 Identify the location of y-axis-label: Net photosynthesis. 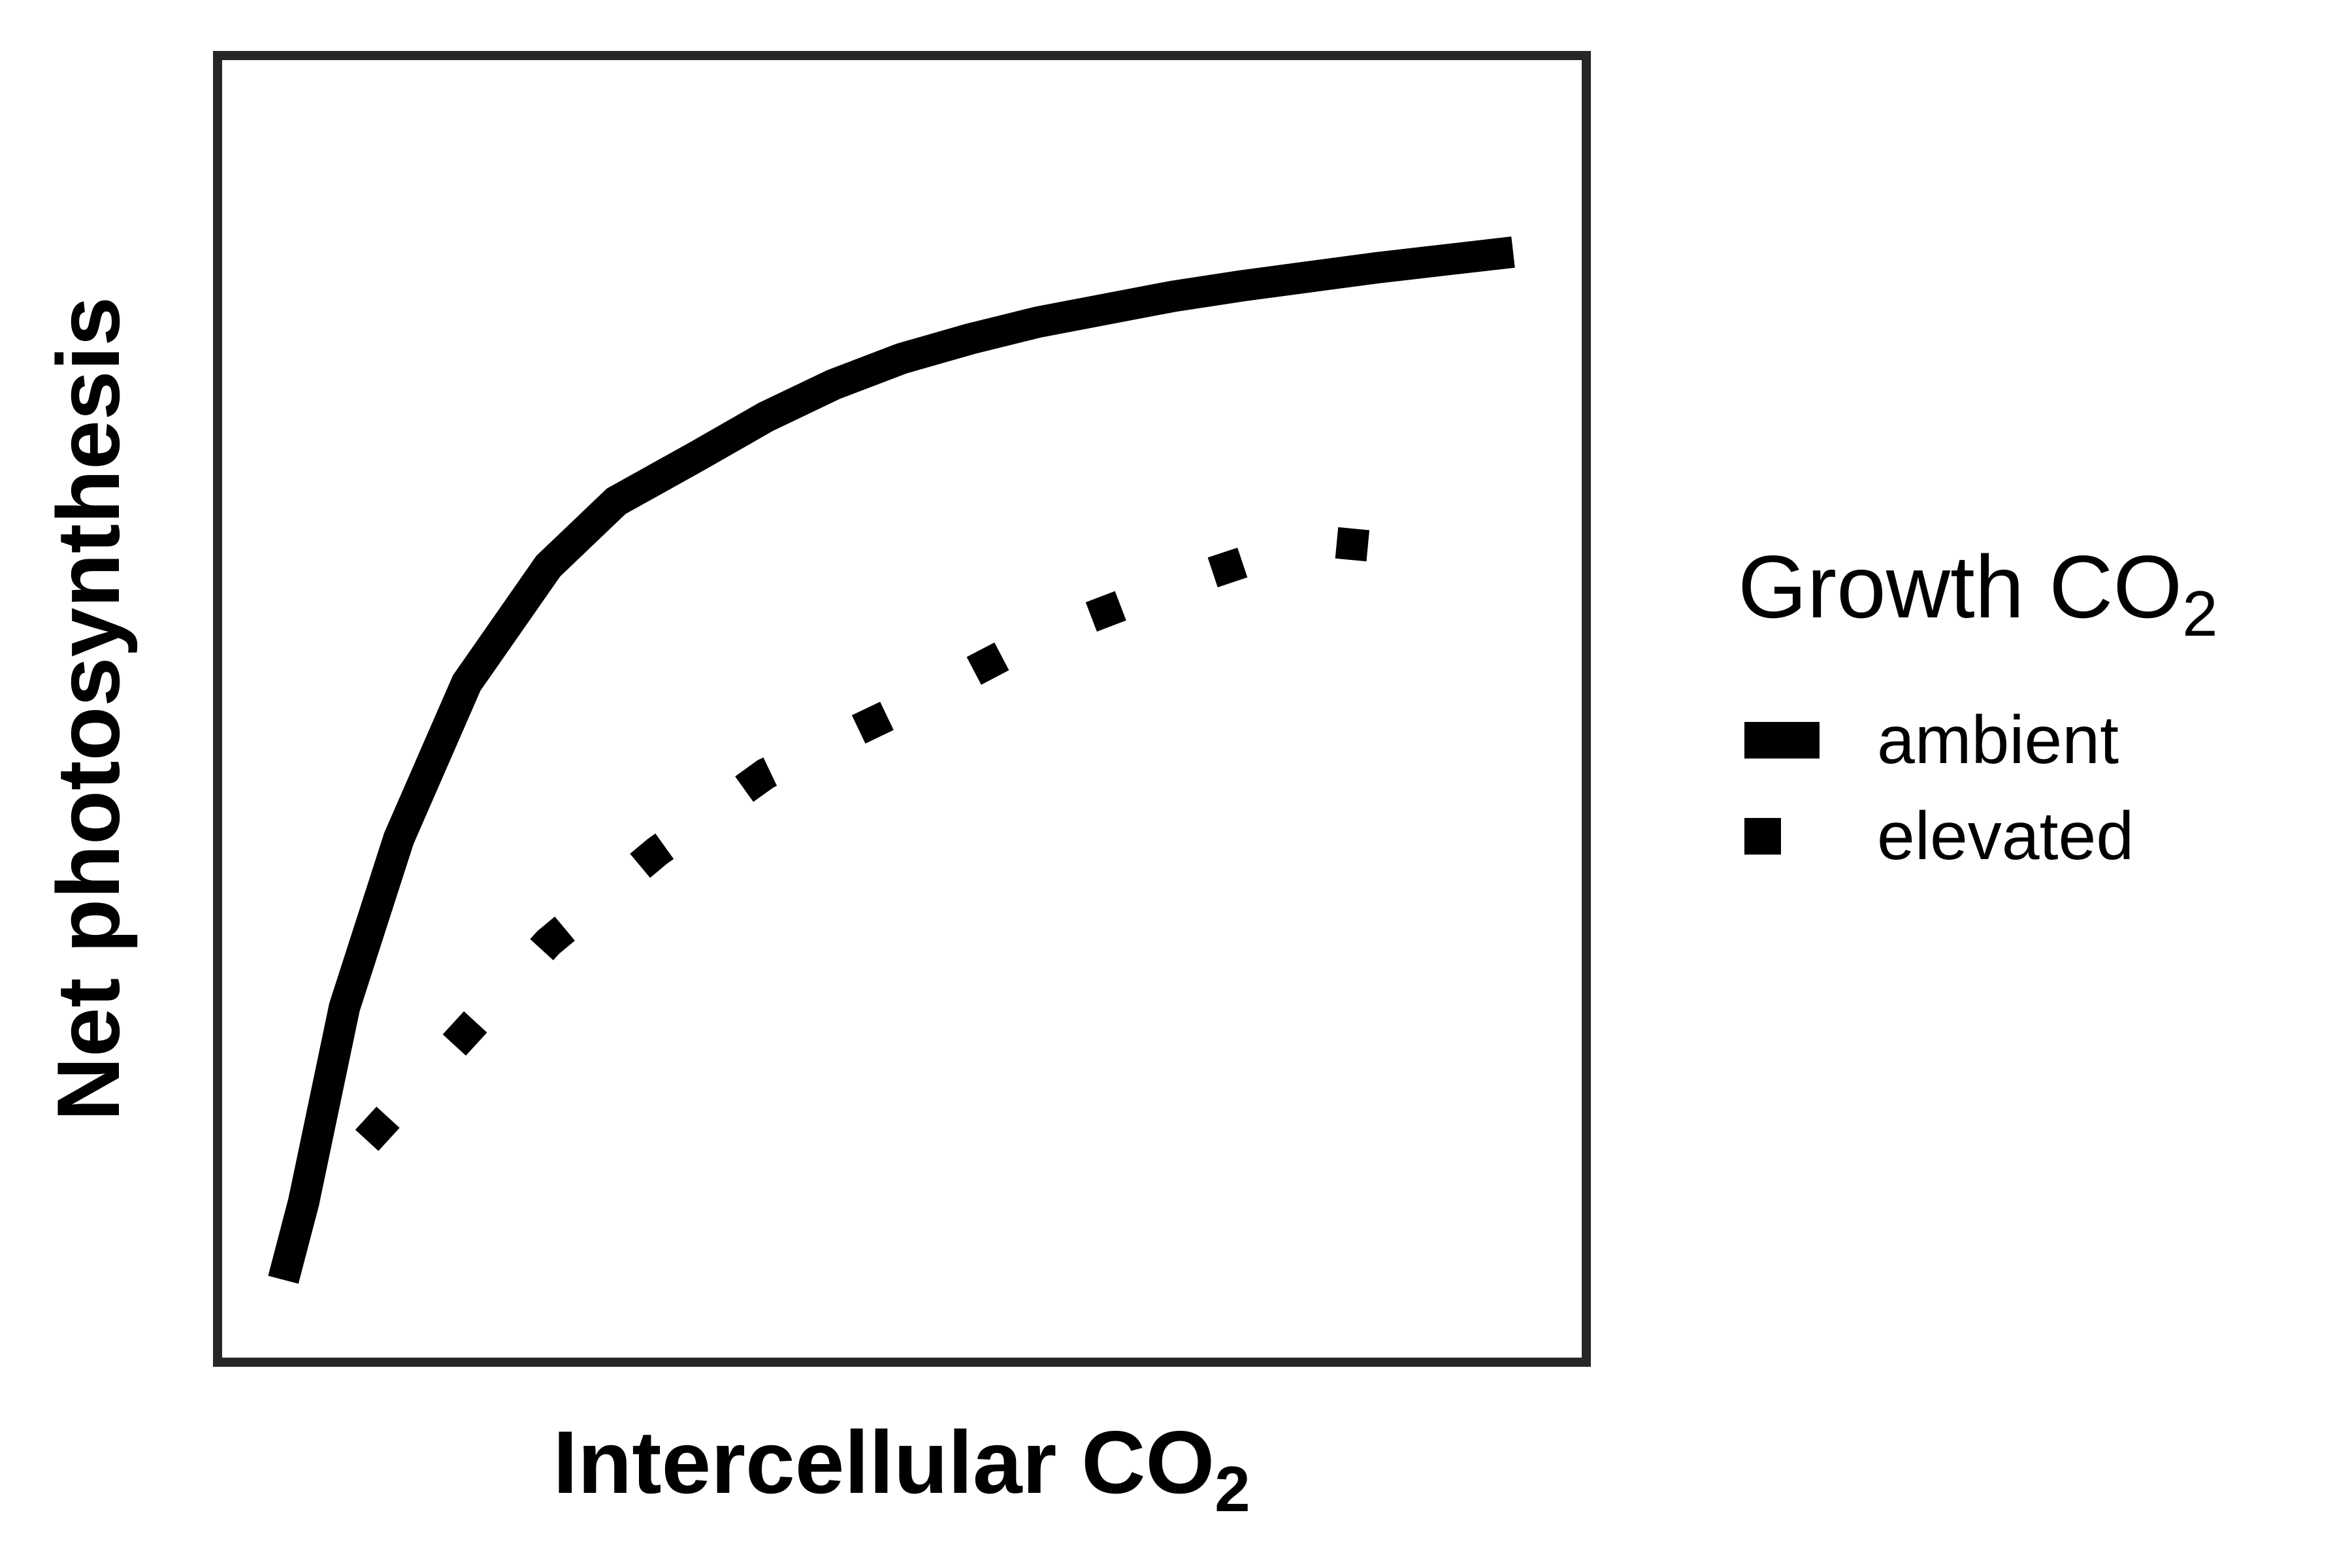
(88, 709).